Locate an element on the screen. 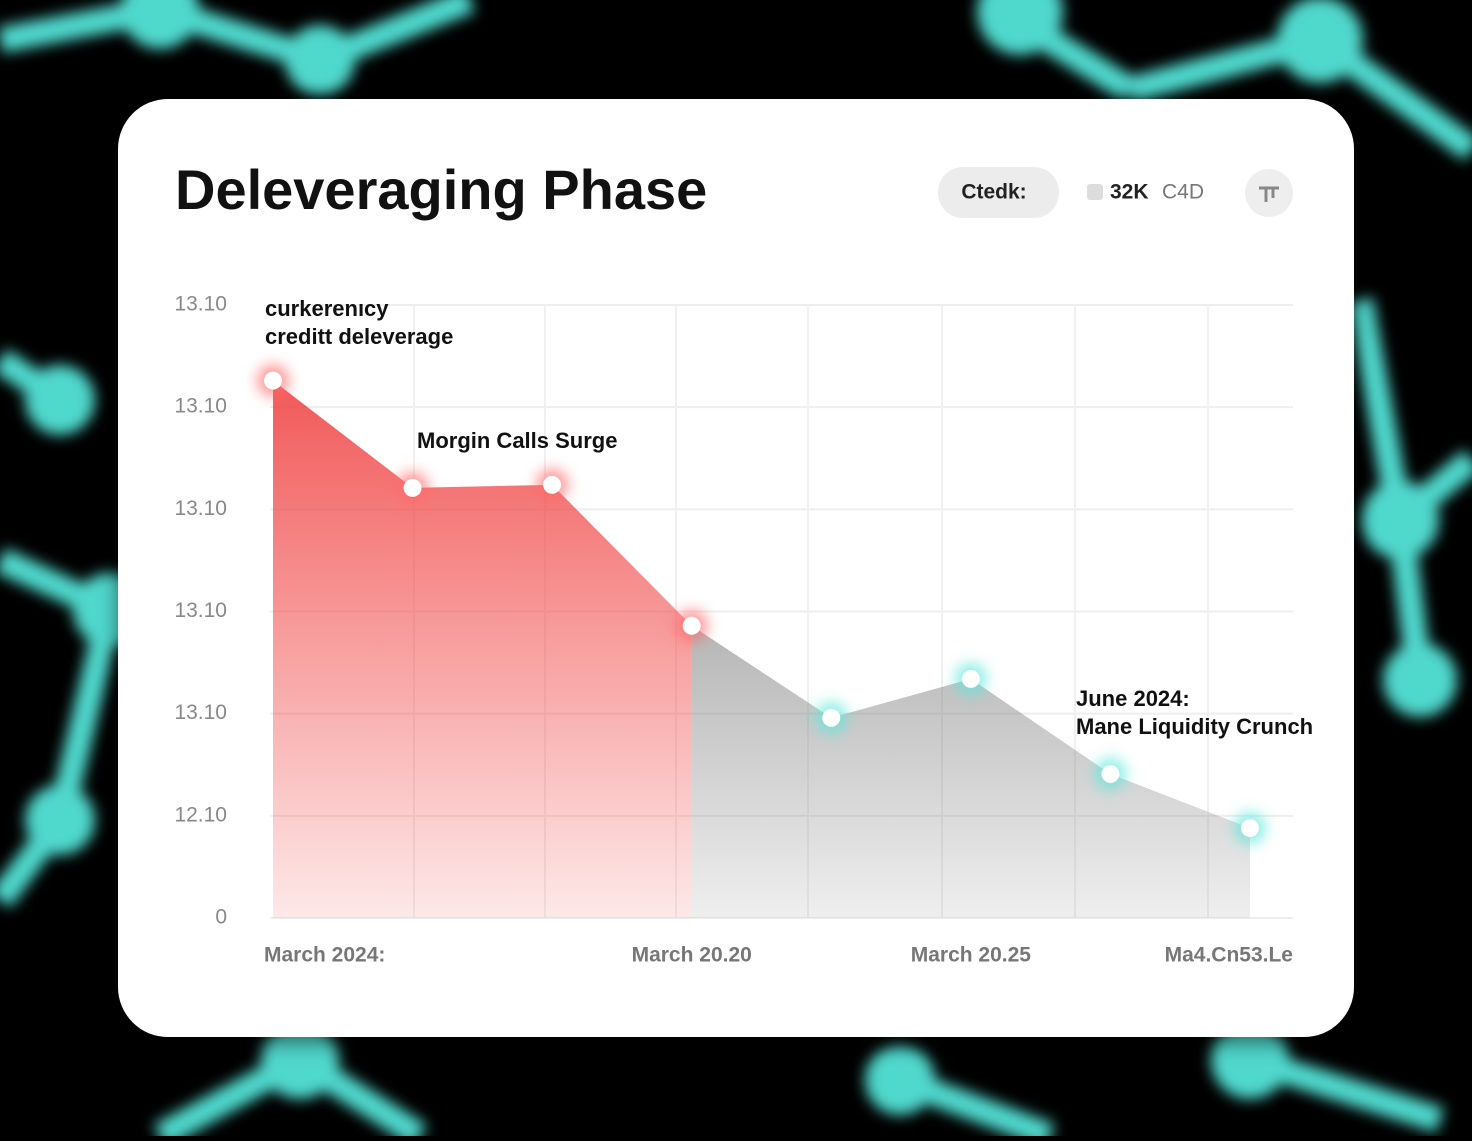 The image size is (1472, 1141). x-tick-label: March 20.25 is located at coordinates (971, 955).